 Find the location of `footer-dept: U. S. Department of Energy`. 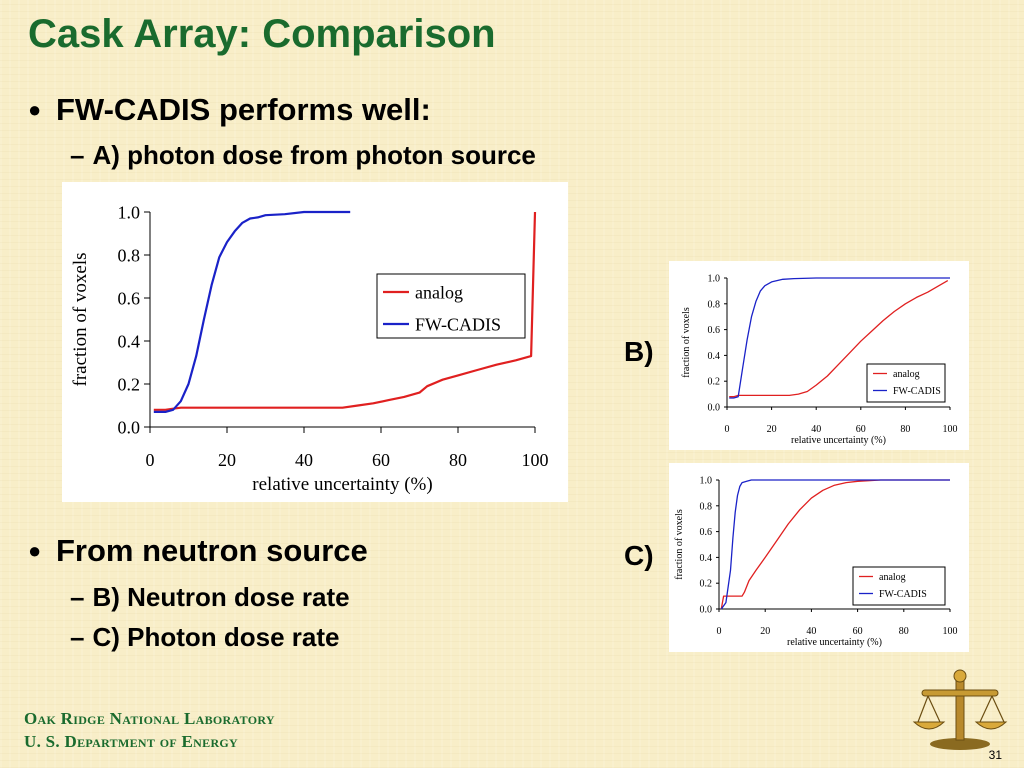

footer-dept: U. S. Department of Energy is located at coordinates (131, 741).